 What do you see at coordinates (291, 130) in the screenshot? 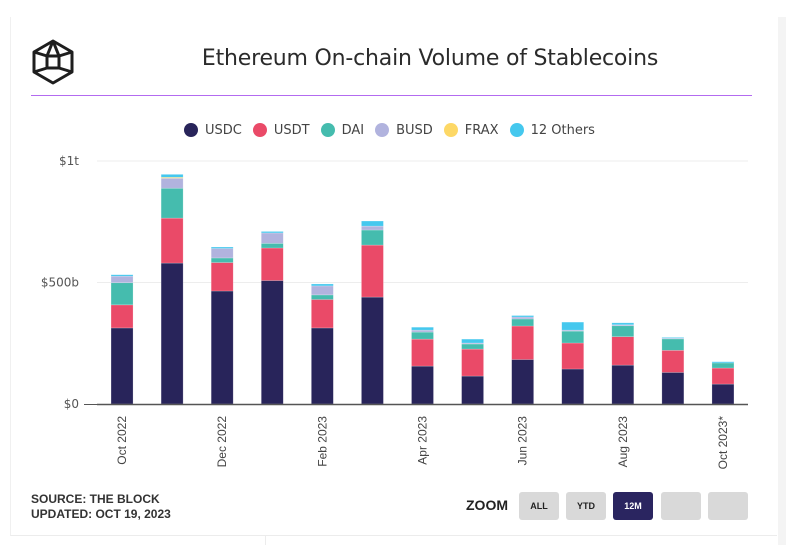
I see `legend-label: USDT` at bounding box center [291, 130].